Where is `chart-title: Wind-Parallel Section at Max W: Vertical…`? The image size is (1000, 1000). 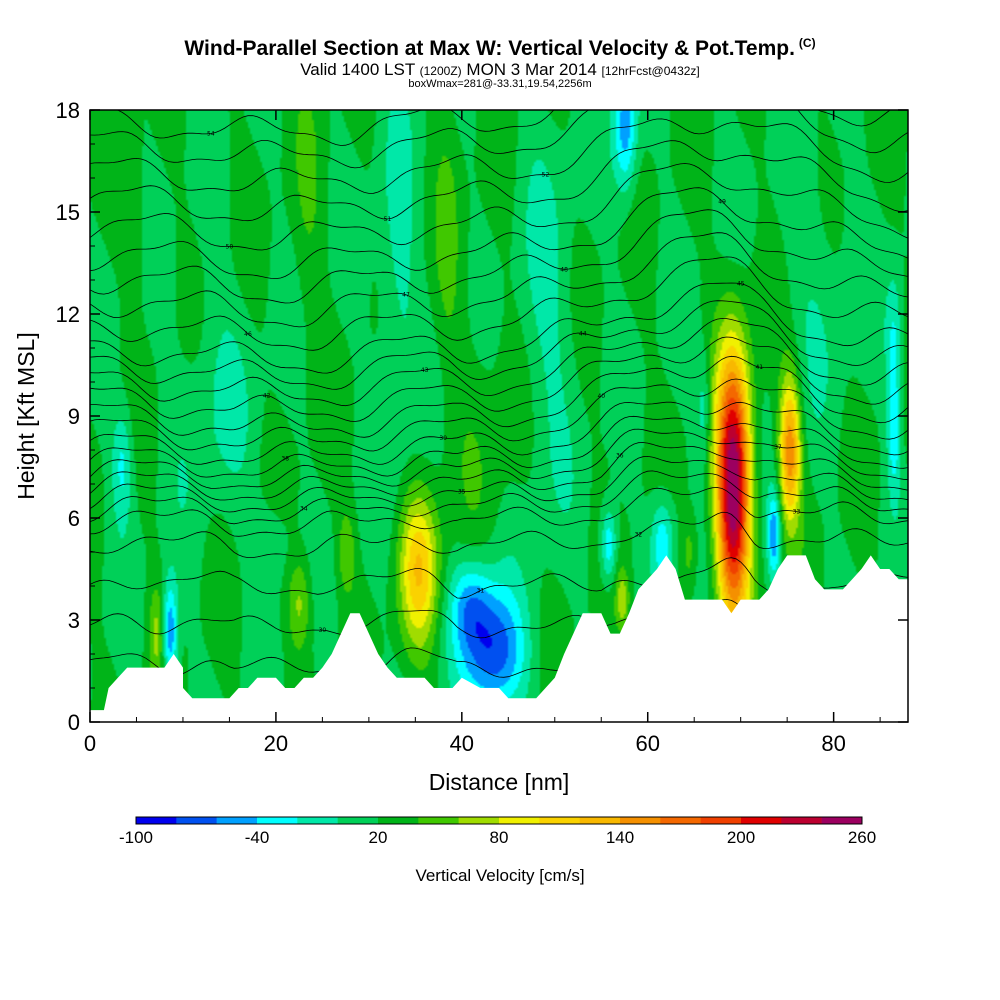
chart-title: Wind-Parallel Section at Max W: Vertical… is located at coordinates (500, 48).